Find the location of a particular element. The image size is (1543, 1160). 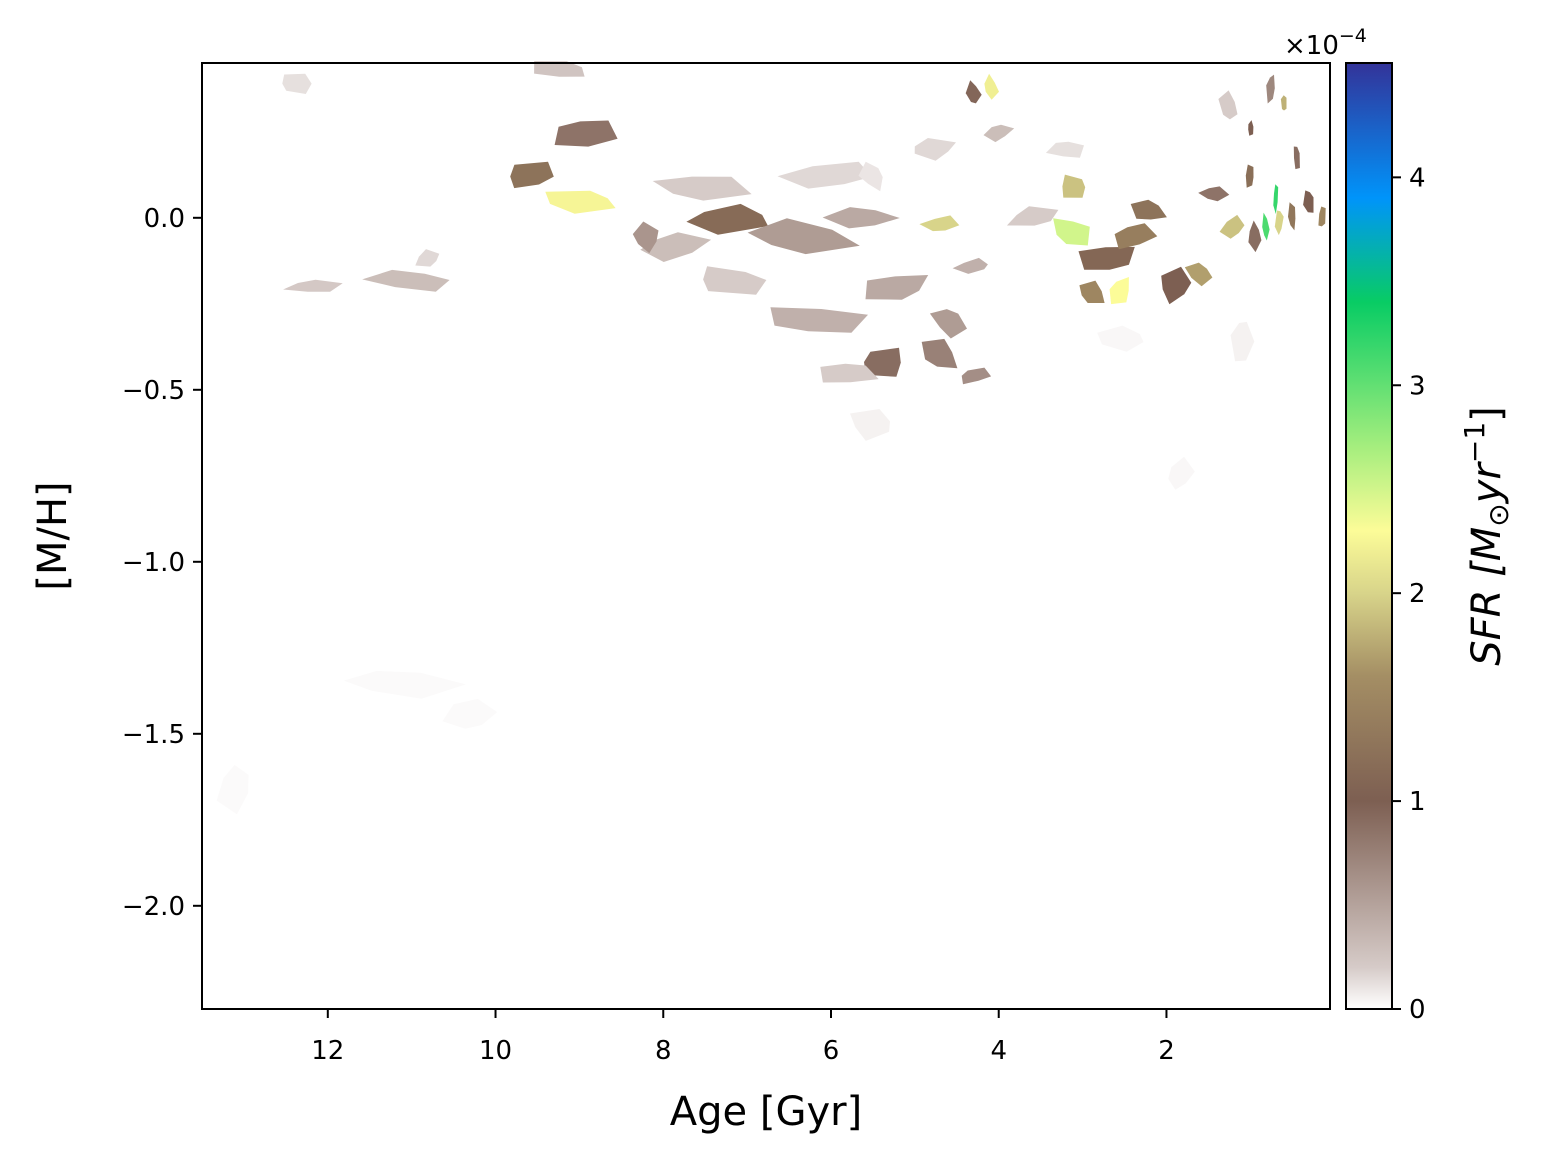

x-axis-label: Age [Gyr] is located at coordinates (766, 1112).